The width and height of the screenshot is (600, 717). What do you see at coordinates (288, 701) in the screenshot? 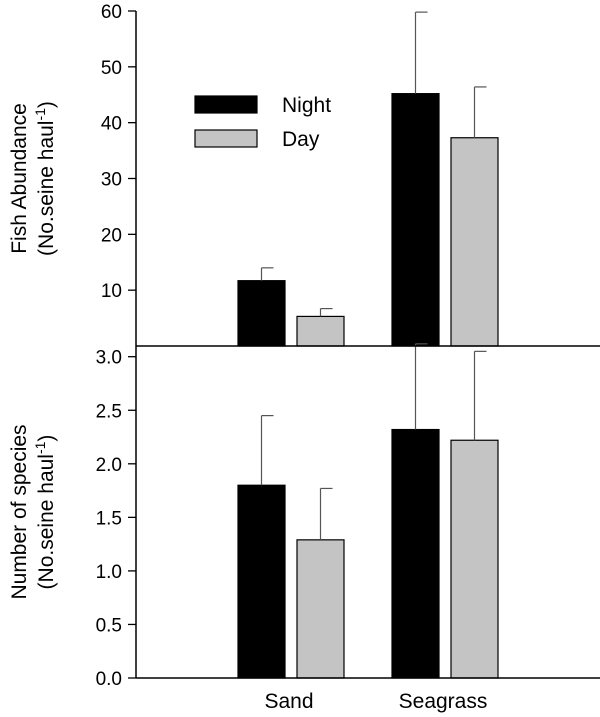
I see `x-tick-label: Sand` at bounding box center [288, 701].